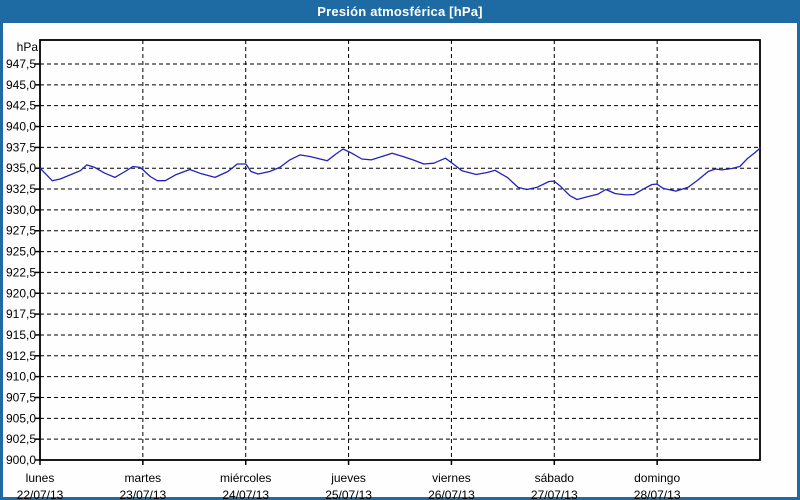 The width and height of the screenshot is (800, 500). Describe the element at coordinates (348, 494) in the screenshot. I see `day-date-label: 25/07/13` at that location.